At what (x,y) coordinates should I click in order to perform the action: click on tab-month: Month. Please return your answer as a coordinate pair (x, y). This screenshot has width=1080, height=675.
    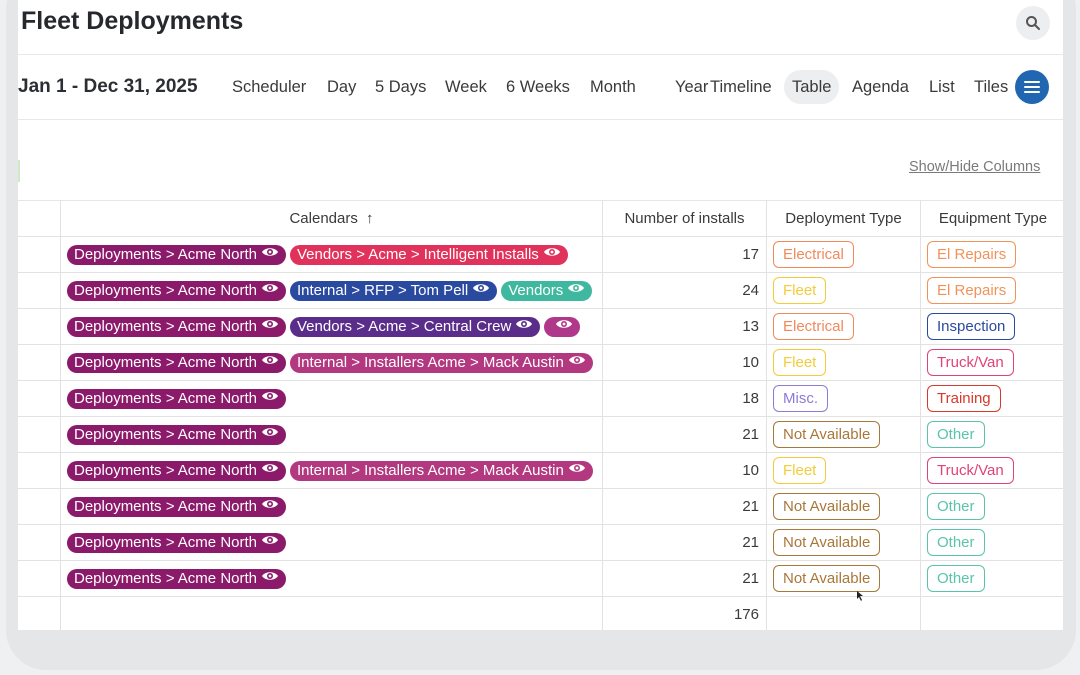
    Looking at the image, I should click on (613, 87).